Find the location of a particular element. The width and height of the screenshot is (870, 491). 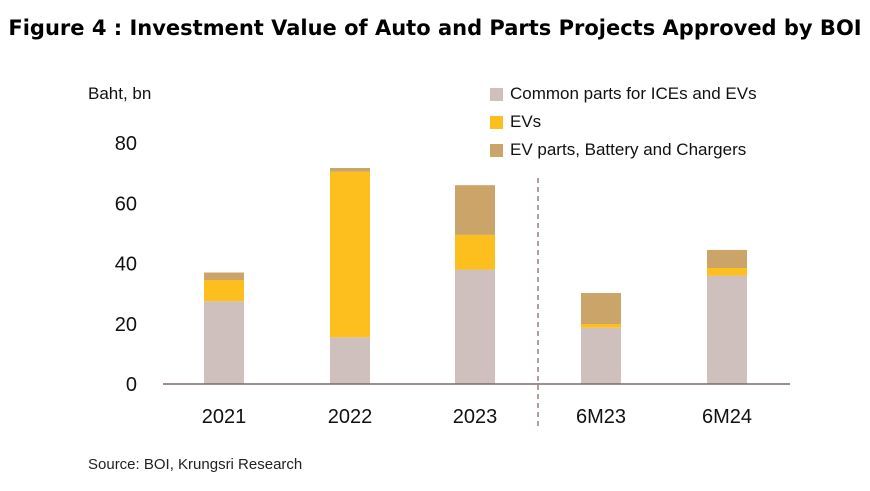

legend-label-ev-parts: EV parts, Battery and Chargers is located at coordinates (628, 149).